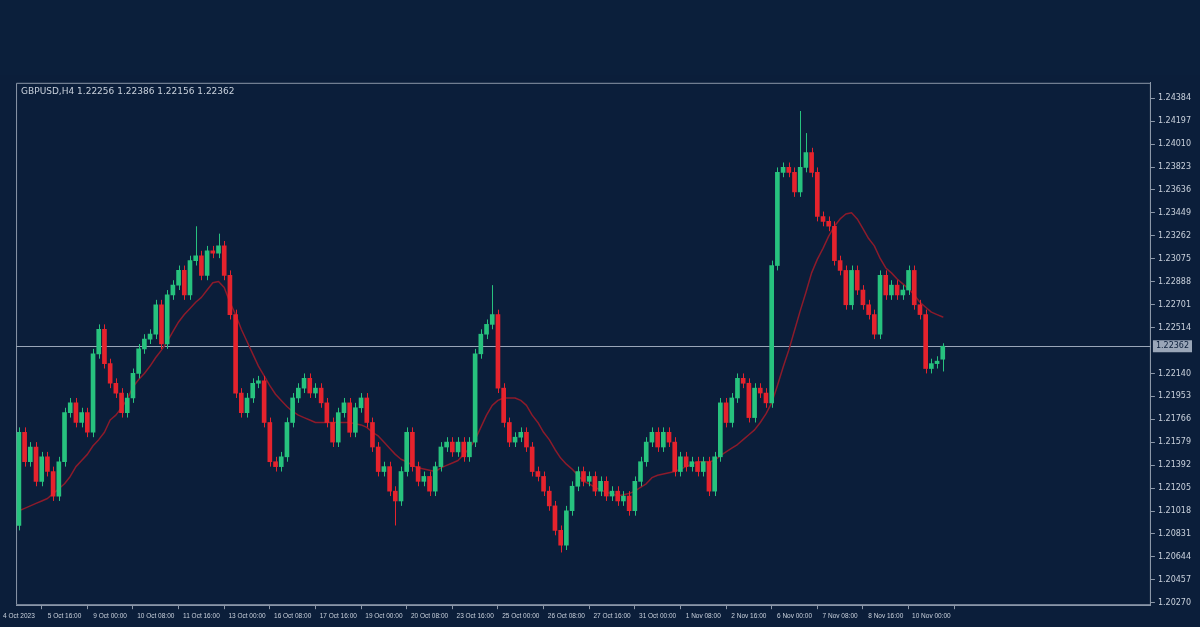  I want to click on y-tick-label: 1.21392, so click(1174, 465).